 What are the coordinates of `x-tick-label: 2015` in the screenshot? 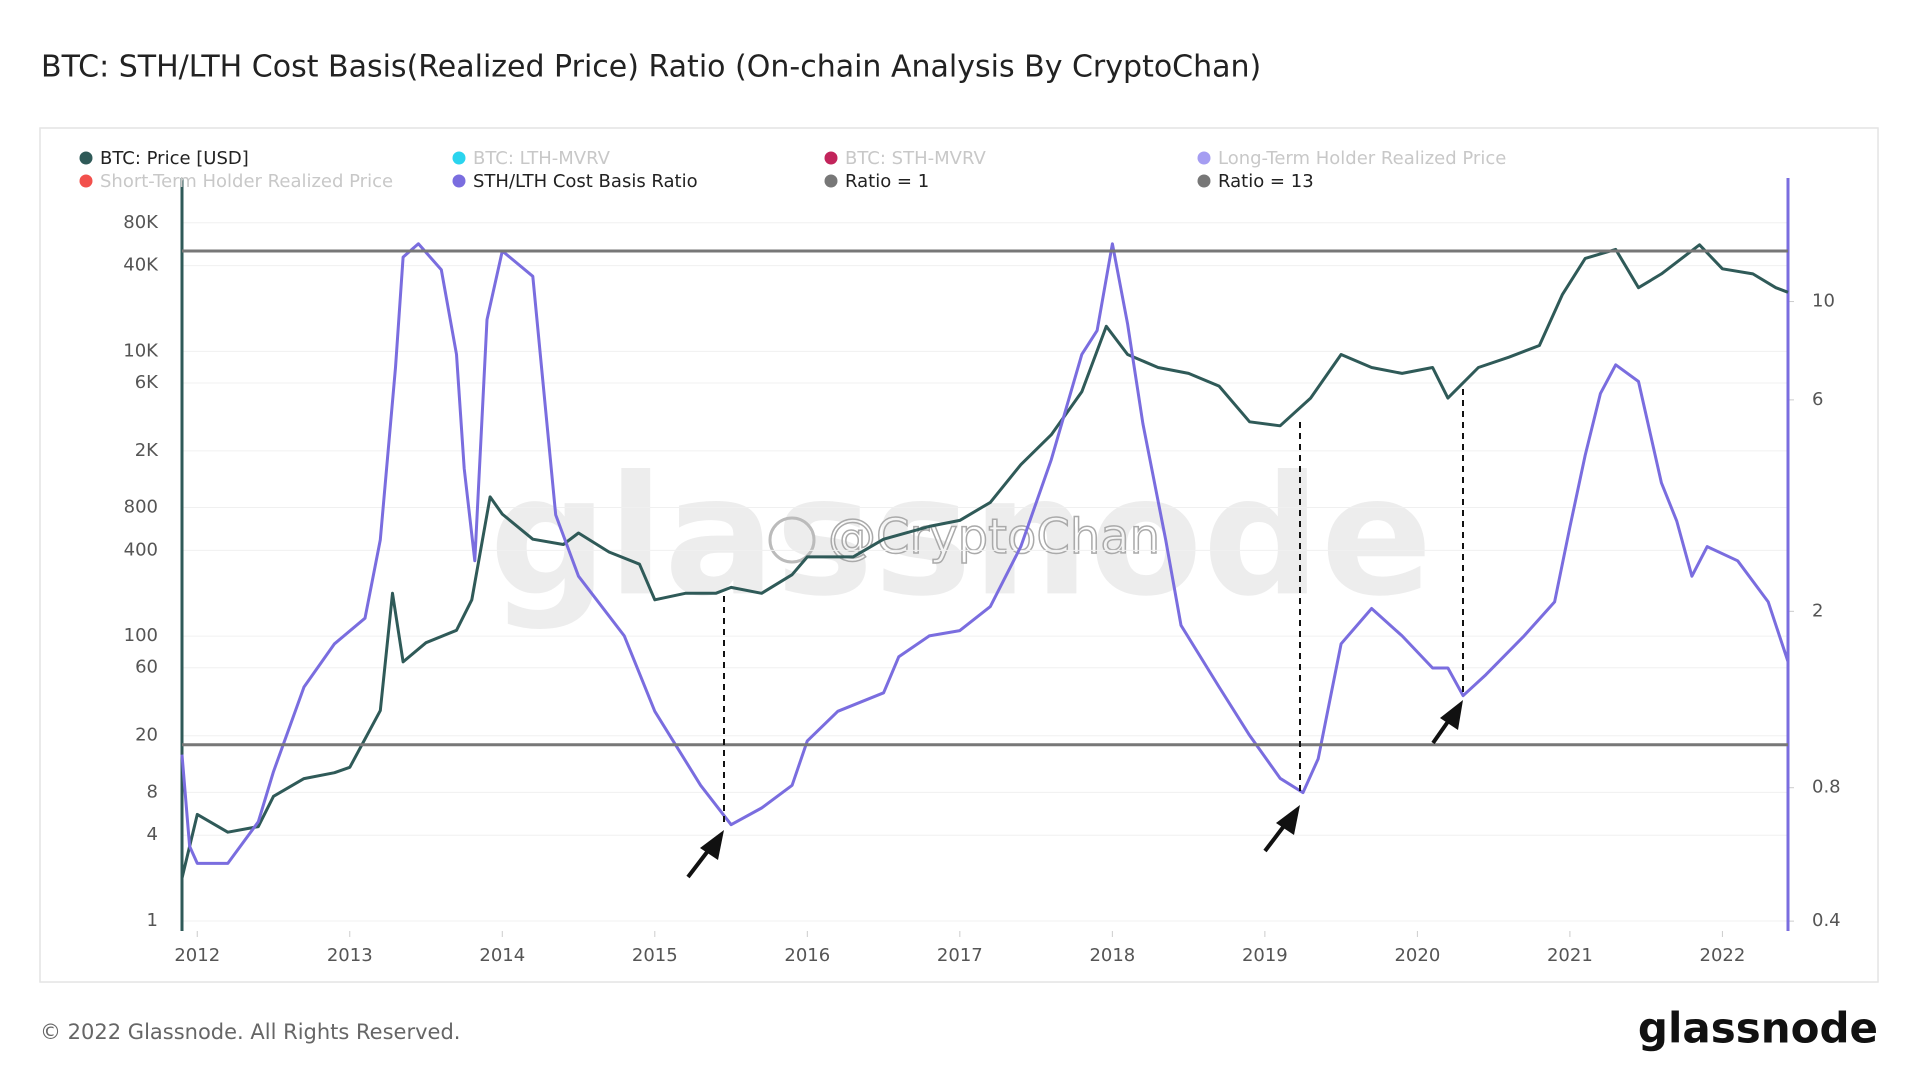 It's located at (655, 955).